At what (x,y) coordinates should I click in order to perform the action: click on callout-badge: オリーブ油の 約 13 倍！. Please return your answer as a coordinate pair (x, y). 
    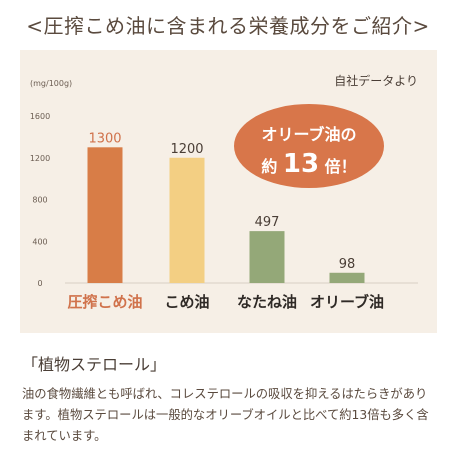
    Looking at the image, I should click on (309, 146).